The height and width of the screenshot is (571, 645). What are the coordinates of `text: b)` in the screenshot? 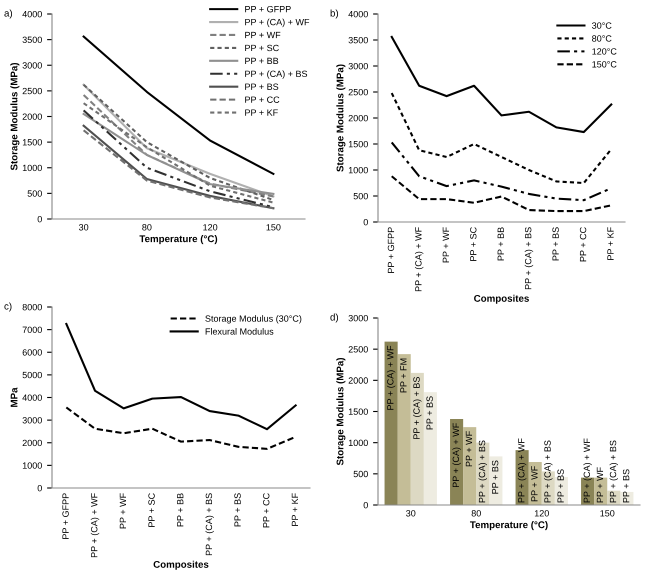 It's located at (334, 14).